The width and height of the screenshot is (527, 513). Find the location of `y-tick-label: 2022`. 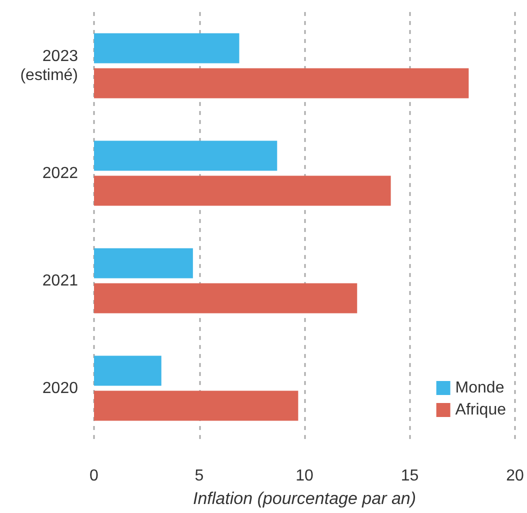

y-tick-label: 2022 is located at coordinates (60, 173).